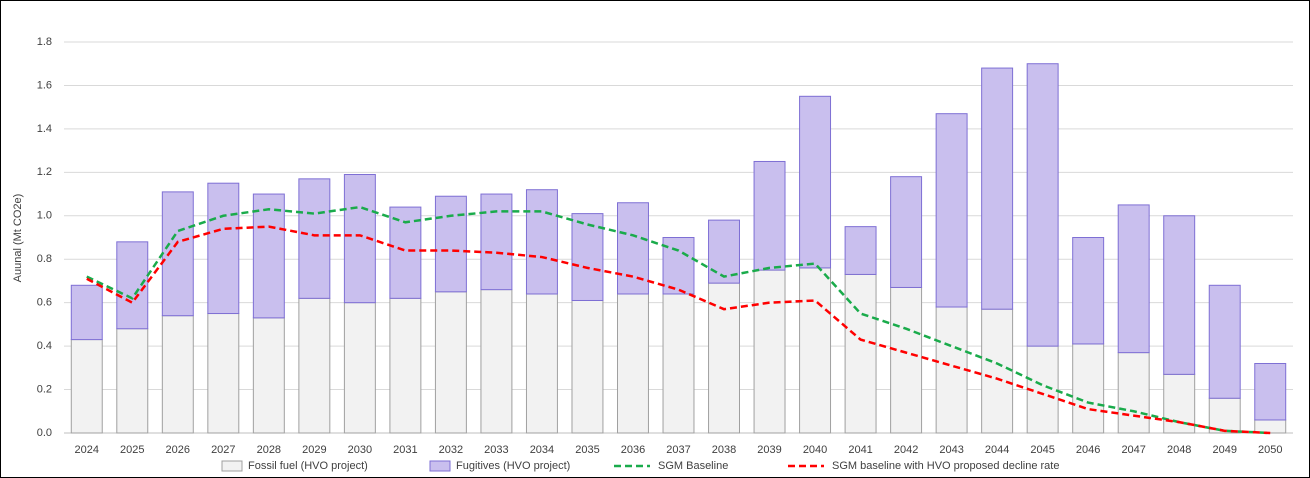 This screenshot has width=1310, height=478. What do you see at coordinates (178, 450) in the screenshot?
I see `x-tick-label: 2026` at bounding box center [178, 450].